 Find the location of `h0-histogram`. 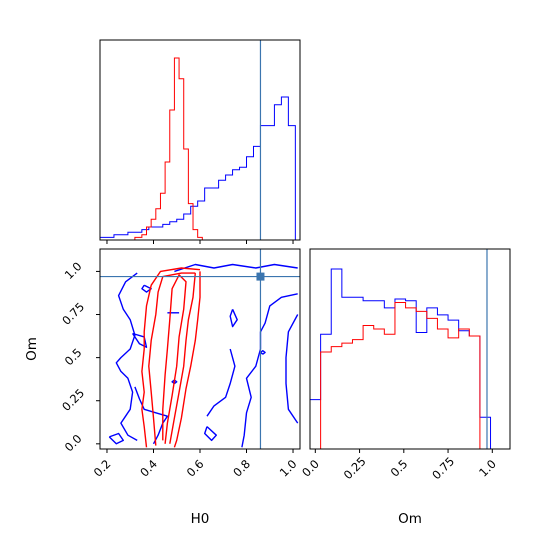

h0-histogram is located at coordinates (198, 140).